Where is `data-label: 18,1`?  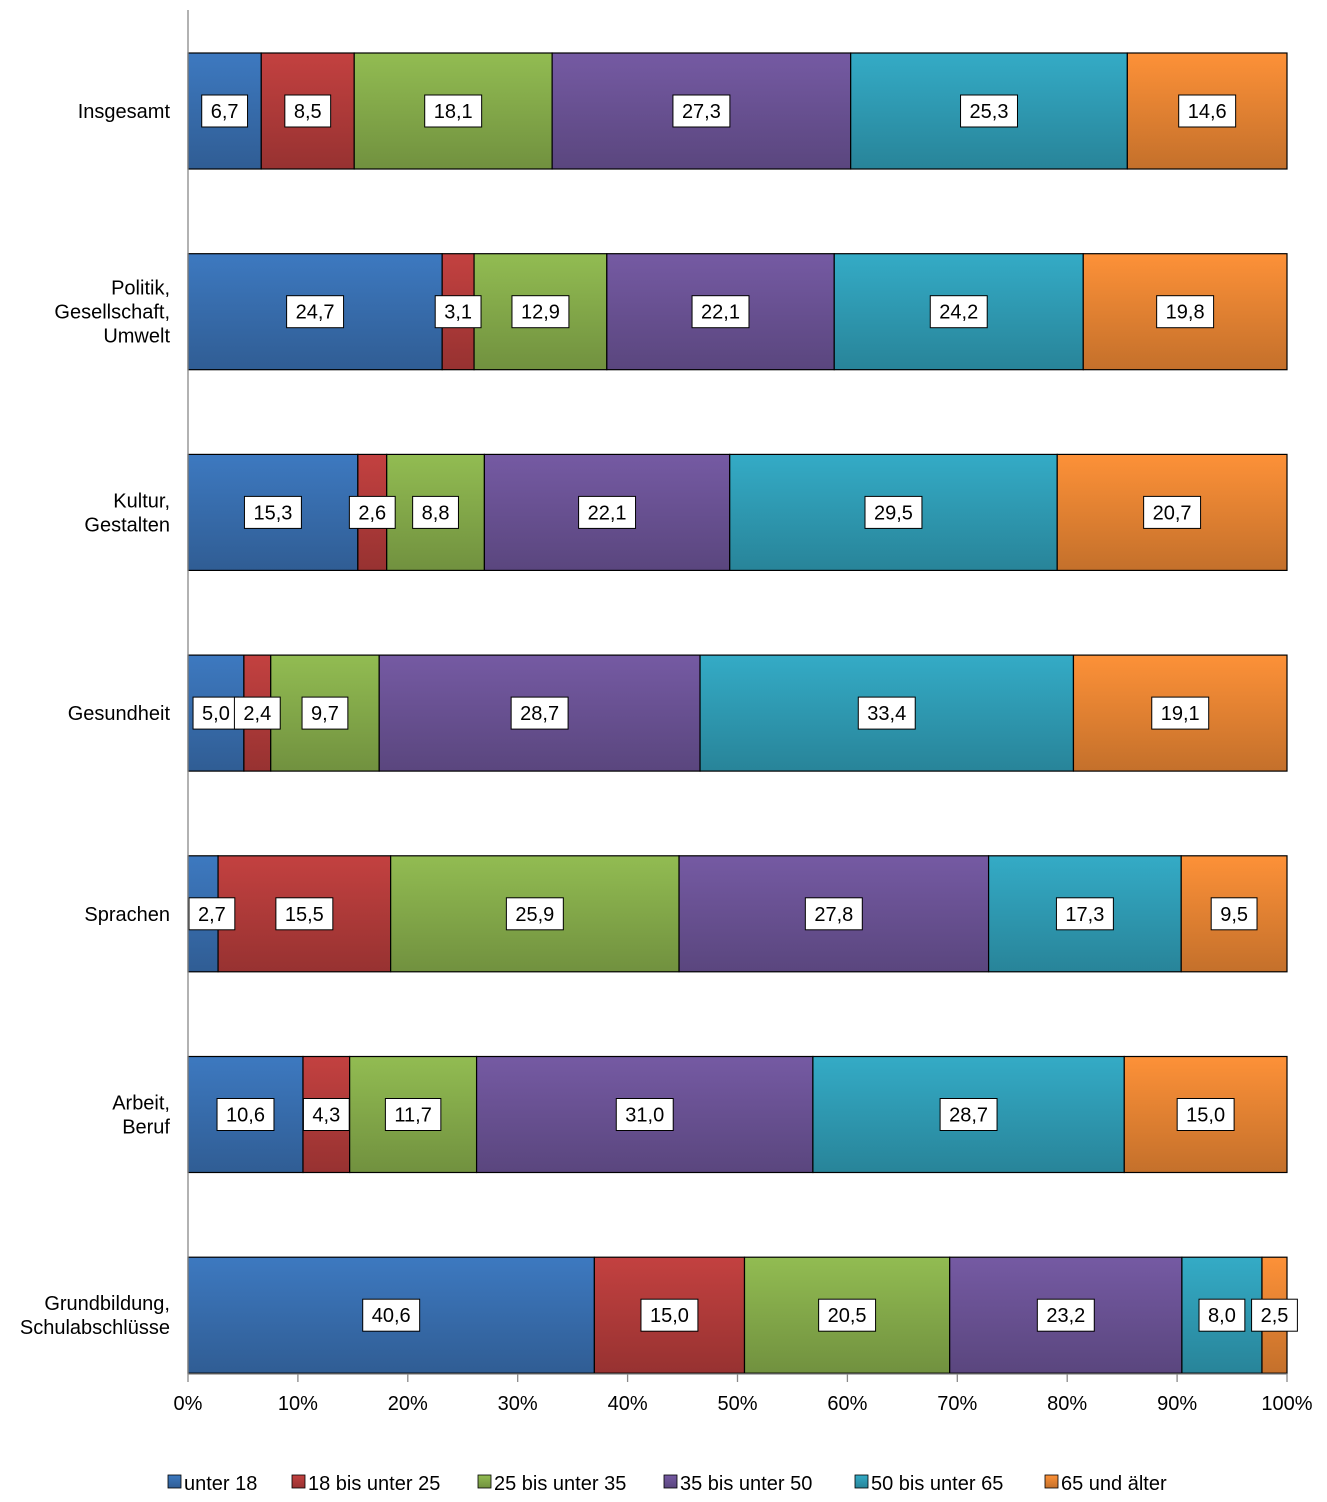 data-label: 18,1 is located at coordinates (453, 112).